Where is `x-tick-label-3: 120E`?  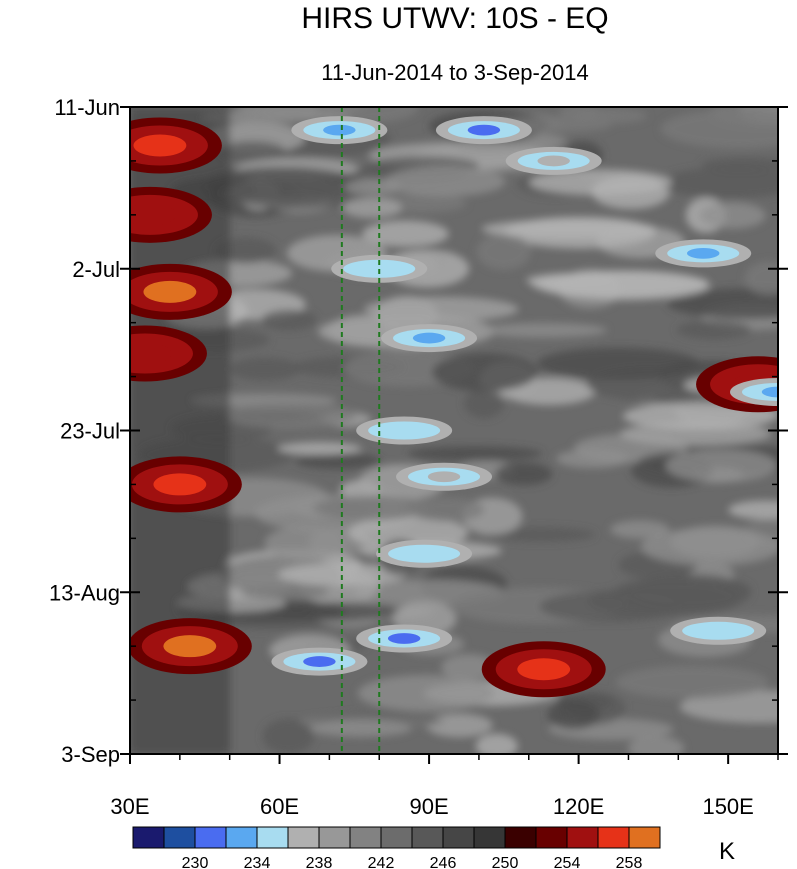
x-tick-label-3: 120E is located at coordinates (578, 806).